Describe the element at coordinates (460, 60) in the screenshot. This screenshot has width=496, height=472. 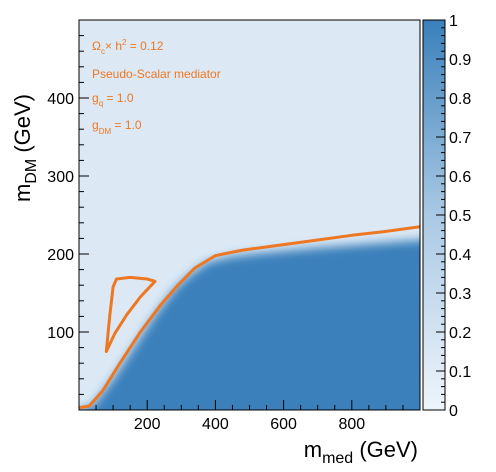
I see `z-tick-label: 0.9` at that location.